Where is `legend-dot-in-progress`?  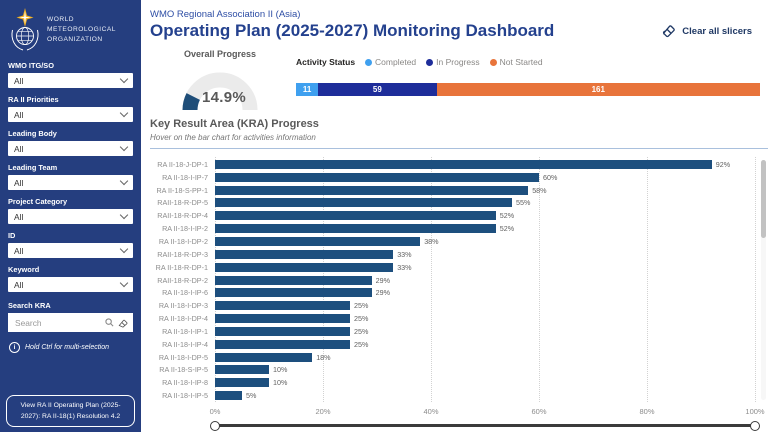 legend-dot-in-progress is located at coordinates (430, 62).